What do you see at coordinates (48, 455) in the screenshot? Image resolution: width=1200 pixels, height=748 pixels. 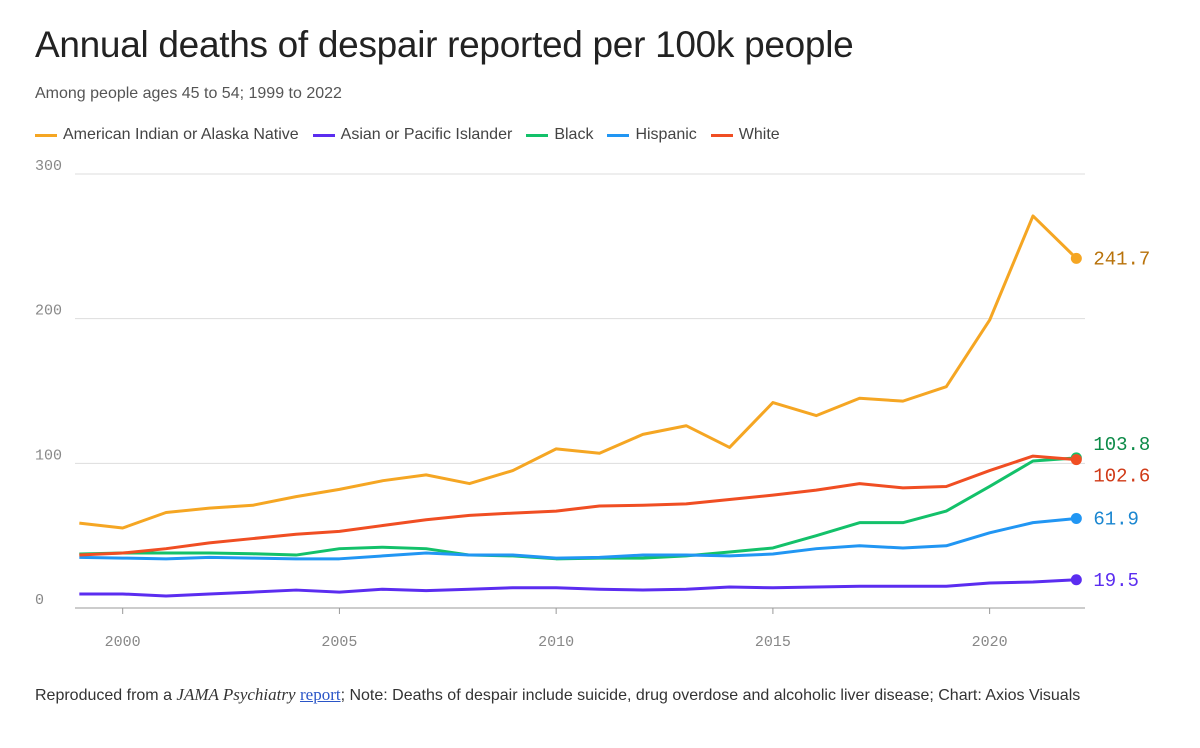 I see `y-tick-label: 100` at bounding box center [48, 455].